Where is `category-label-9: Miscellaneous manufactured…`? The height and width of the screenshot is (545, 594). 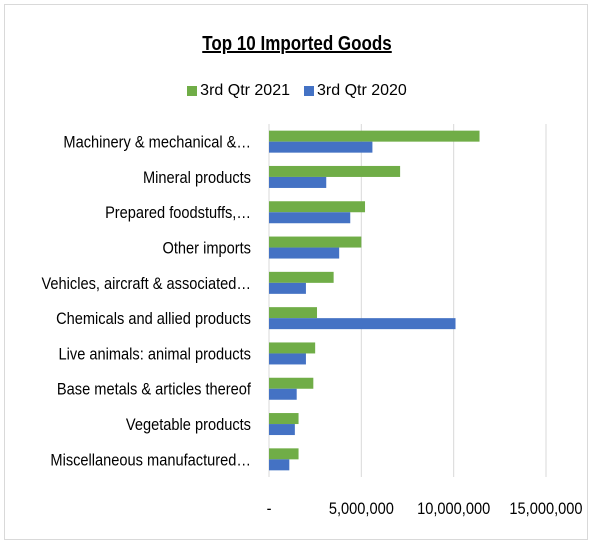 category-label-9: Miscellaneous manufactured… is located at coordinates (150, 460).